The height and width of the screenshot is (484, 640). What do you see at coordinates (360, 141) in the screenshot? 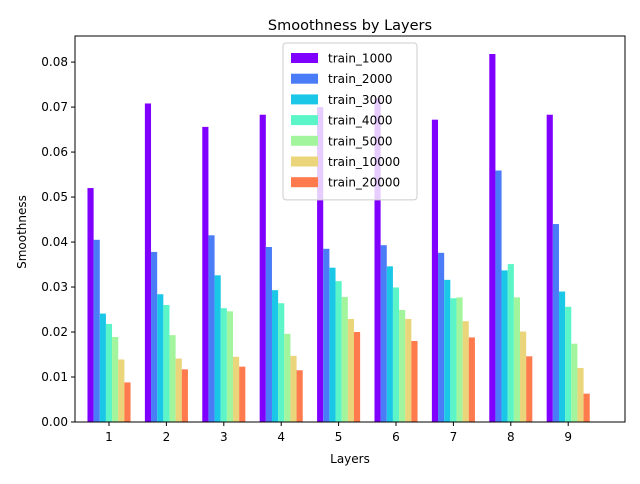
I see `legend-label-train_5000: train_5000` at bounding box center [360, 141].